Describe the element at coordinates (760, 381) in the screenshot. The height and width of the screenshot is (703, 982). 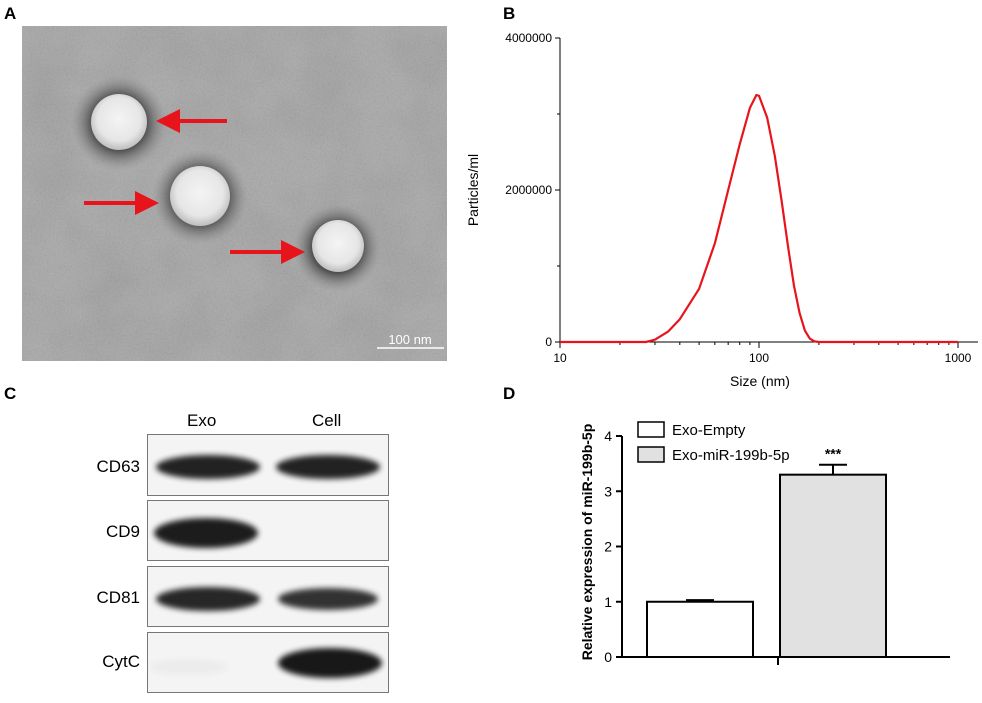
I see `x-axis-label: Size (nm)` at that location.